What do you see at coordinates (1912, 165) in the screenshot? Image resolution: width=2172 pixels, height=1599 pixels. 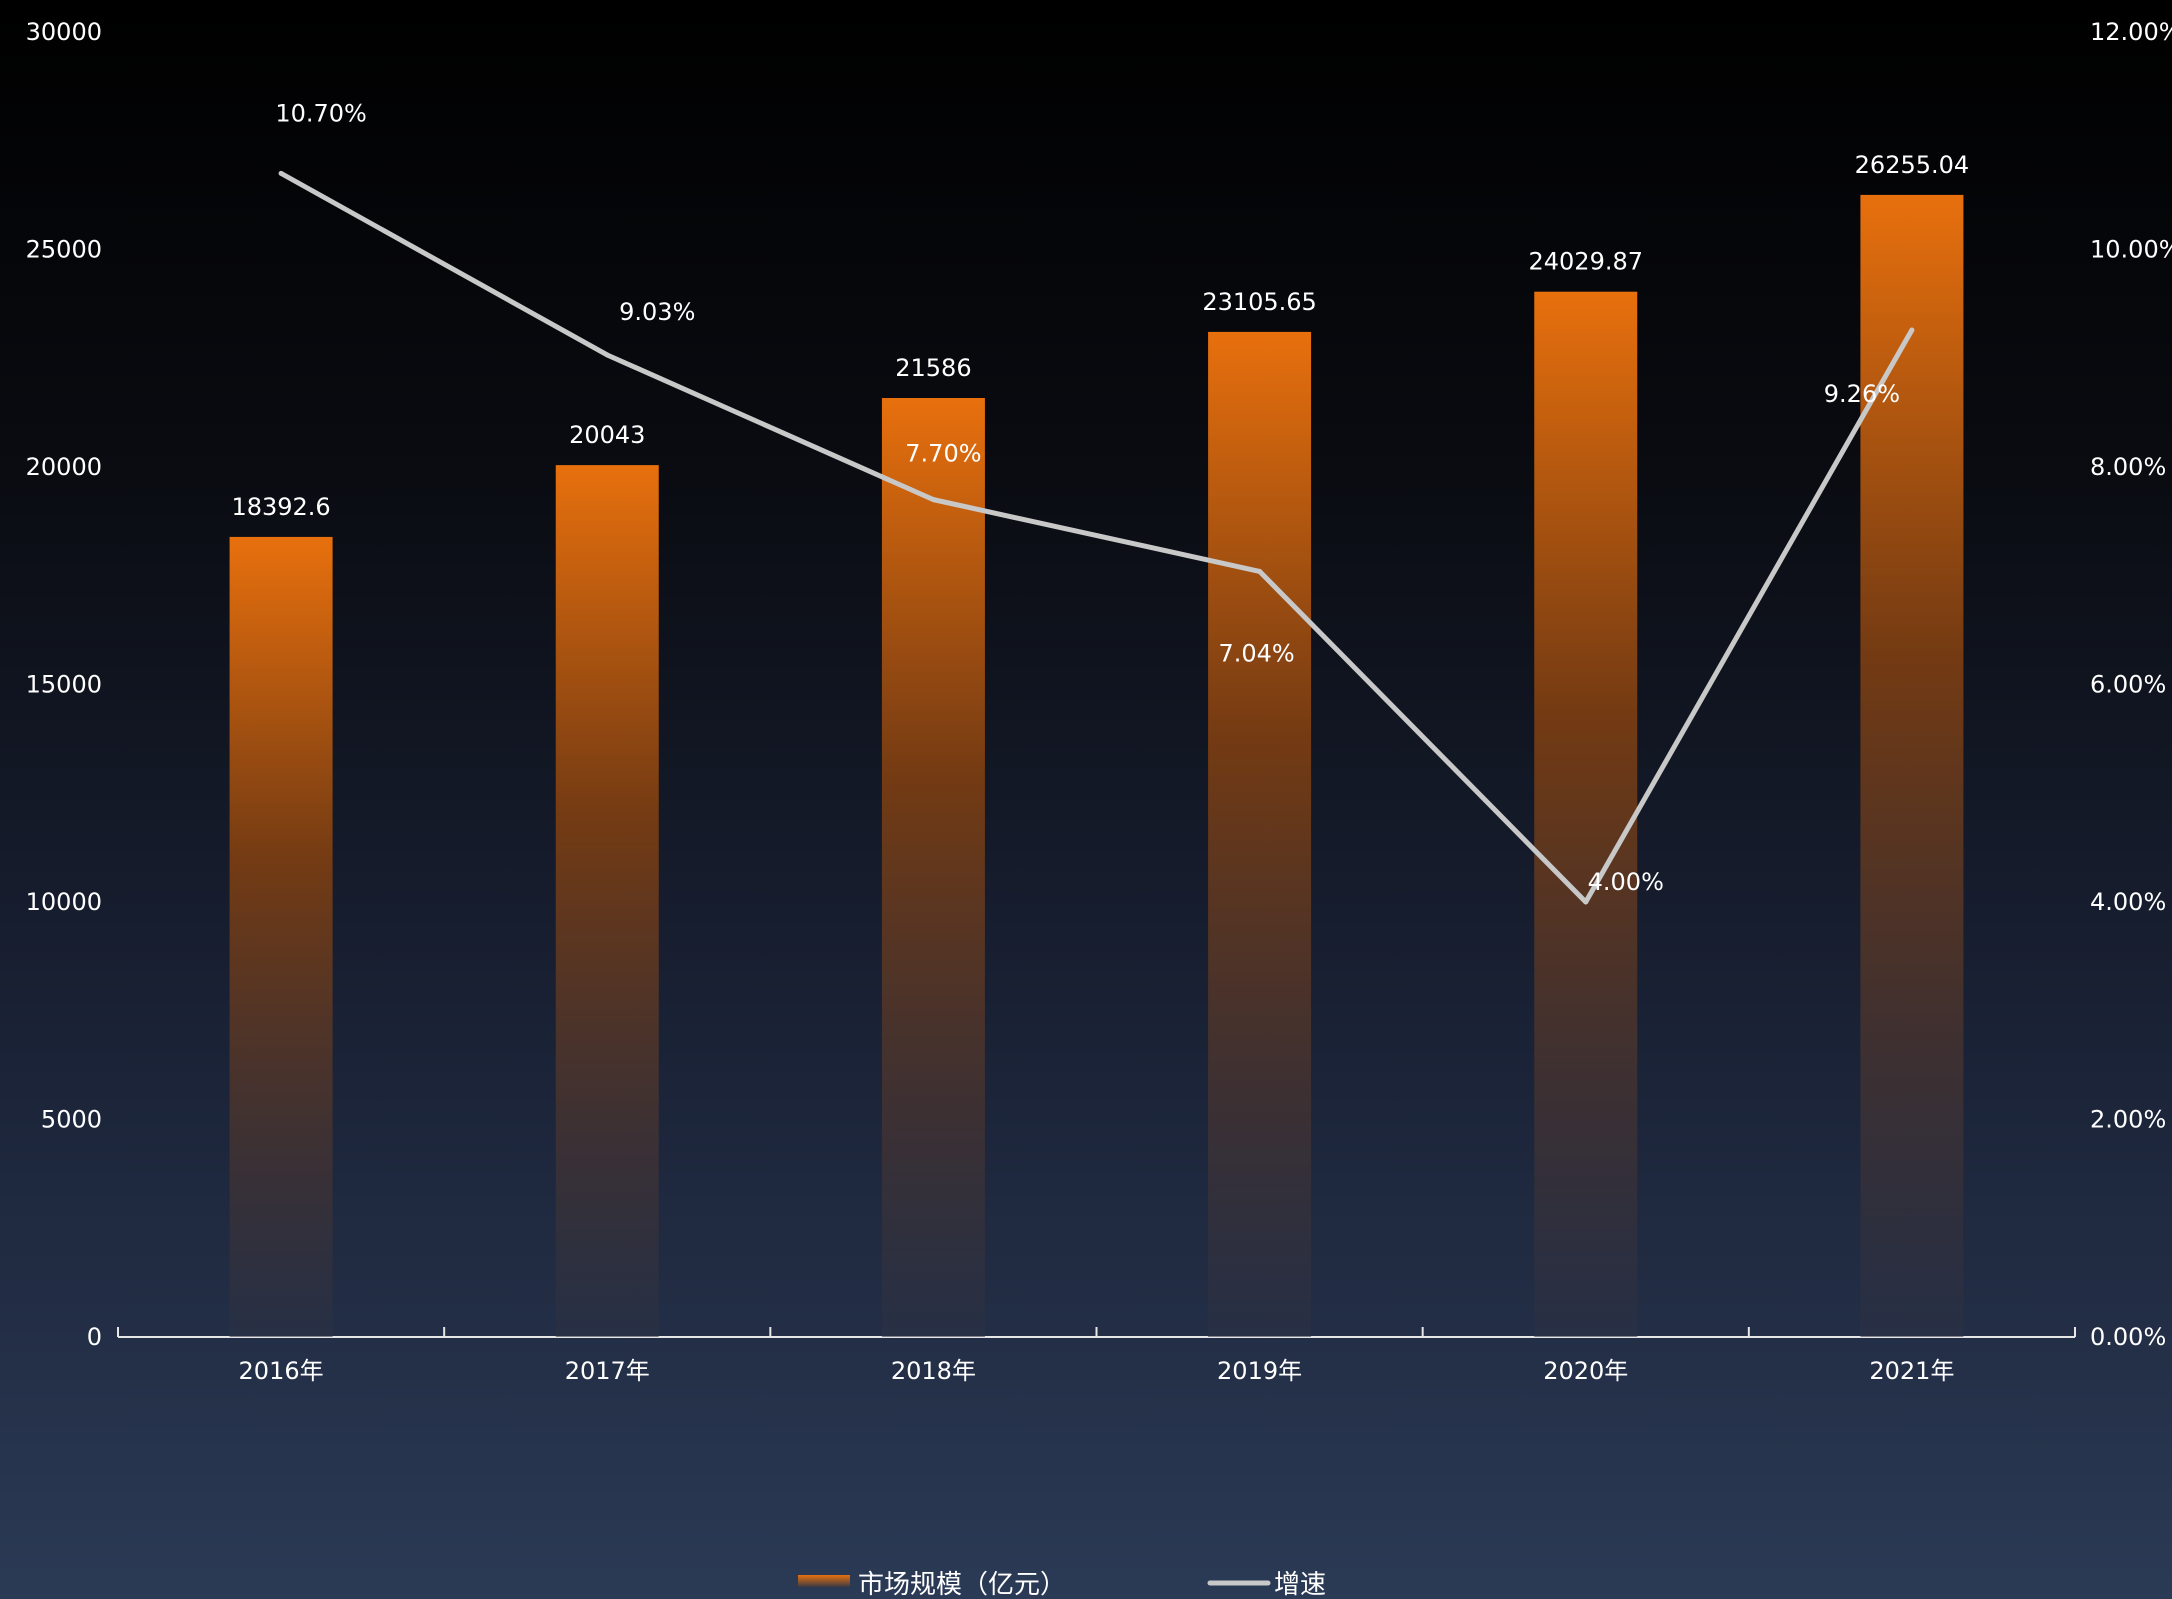 I see `bar-data-label: 26255.04` at bounding box center [1912, 165].